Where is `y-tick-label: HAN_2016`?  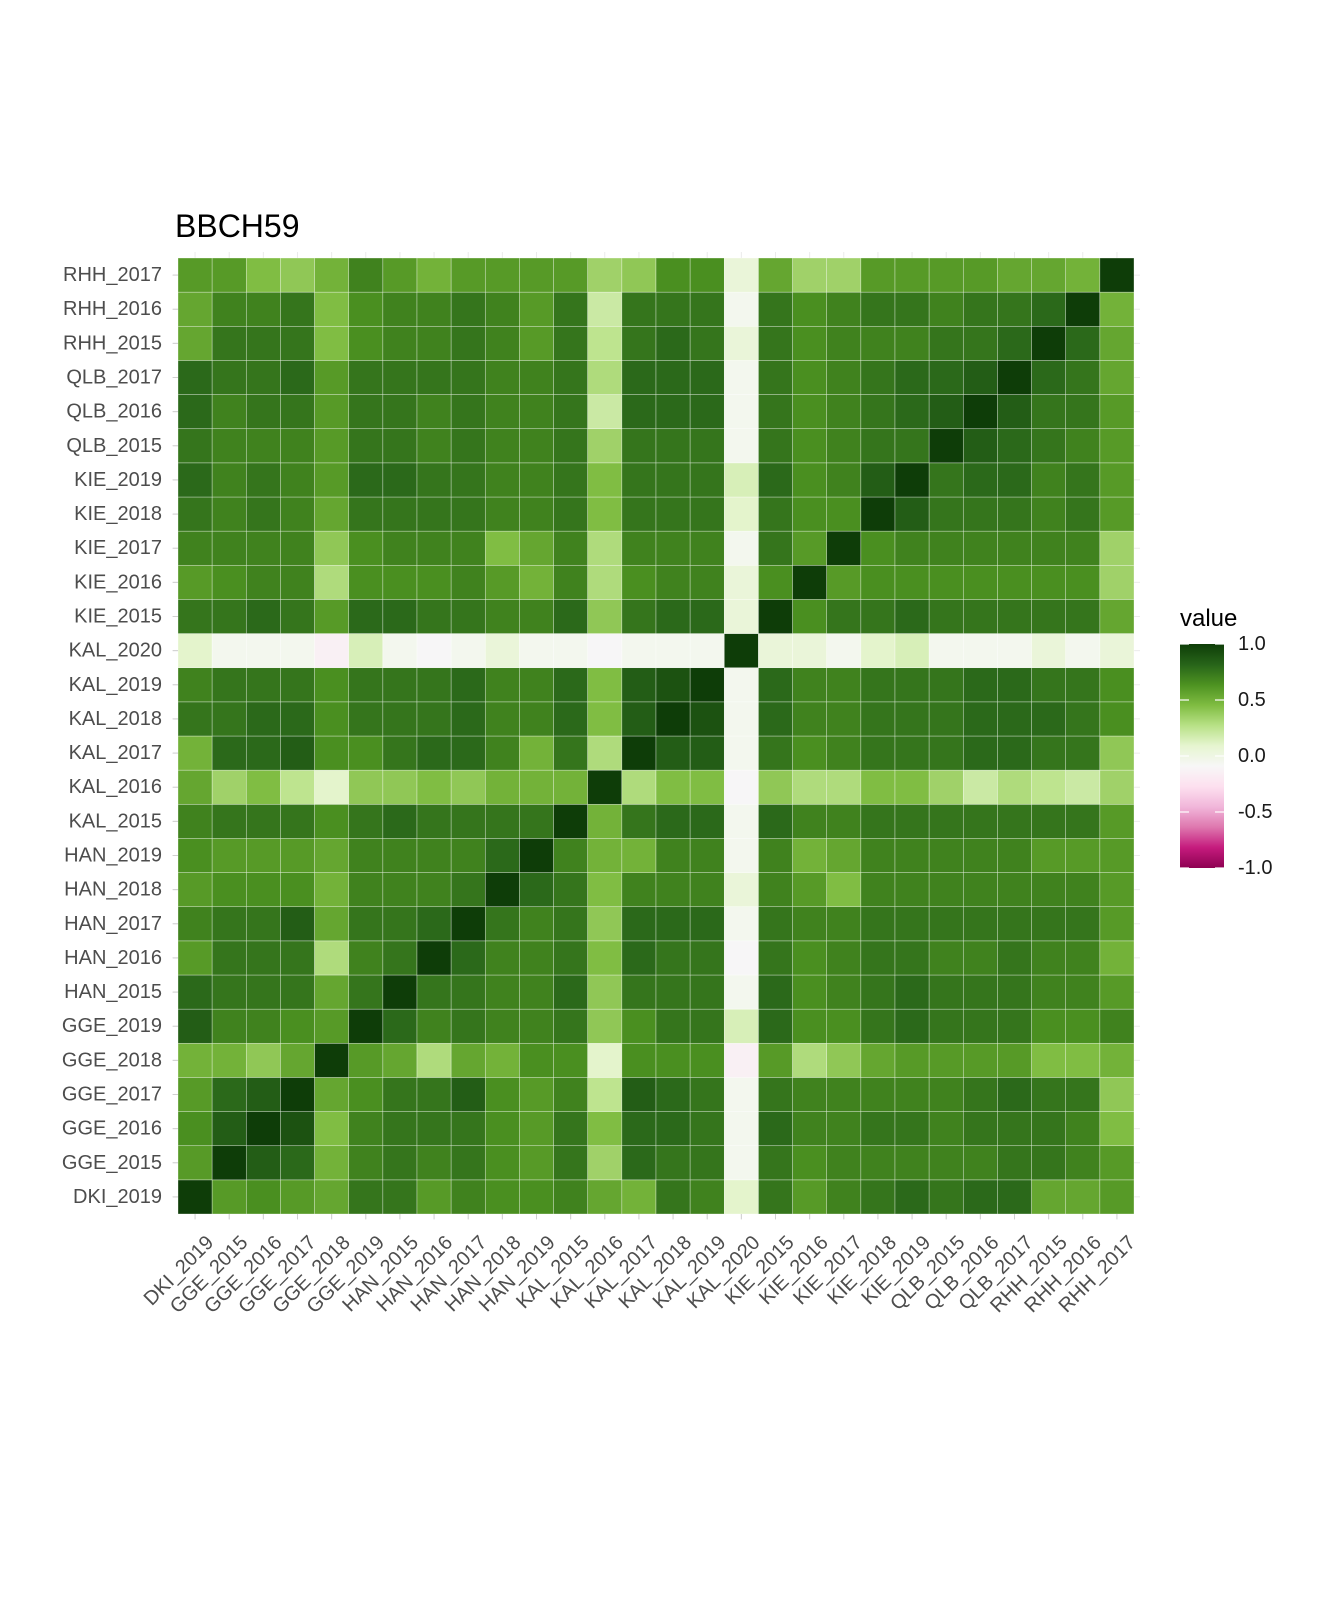
y-tick-label: HAN_2016 is located at coordinates (113, 958).